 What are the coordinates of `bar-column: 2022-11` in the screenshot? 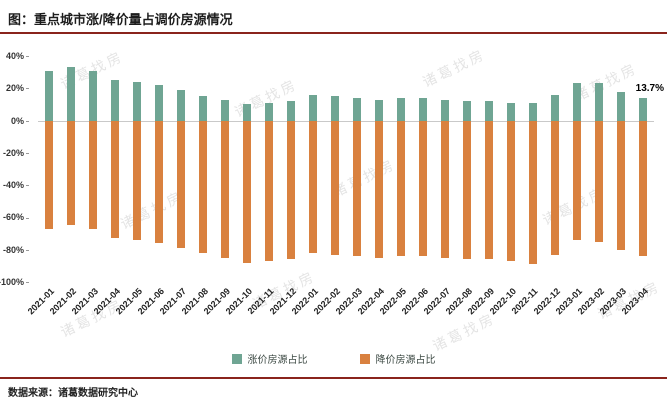 It's located at (527, 186).